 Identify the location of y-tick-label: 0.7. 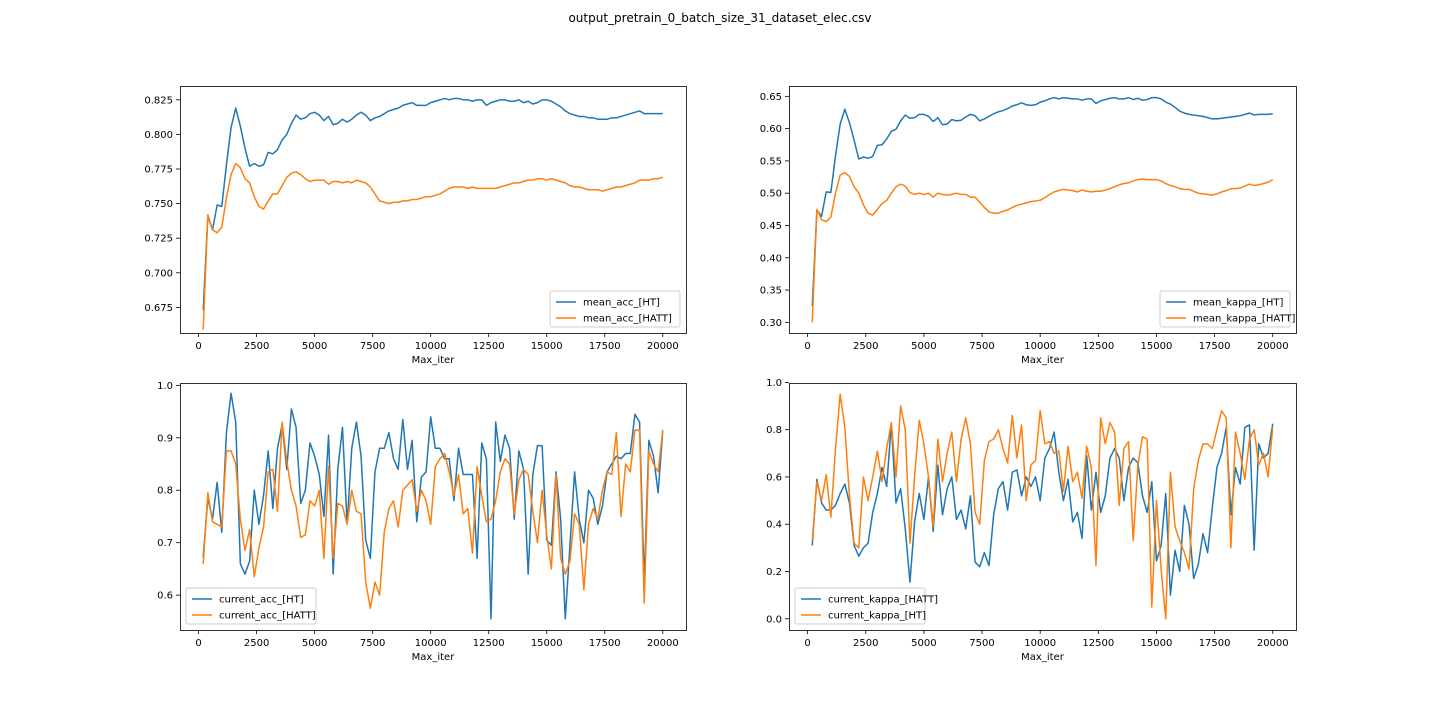
(165, 543).